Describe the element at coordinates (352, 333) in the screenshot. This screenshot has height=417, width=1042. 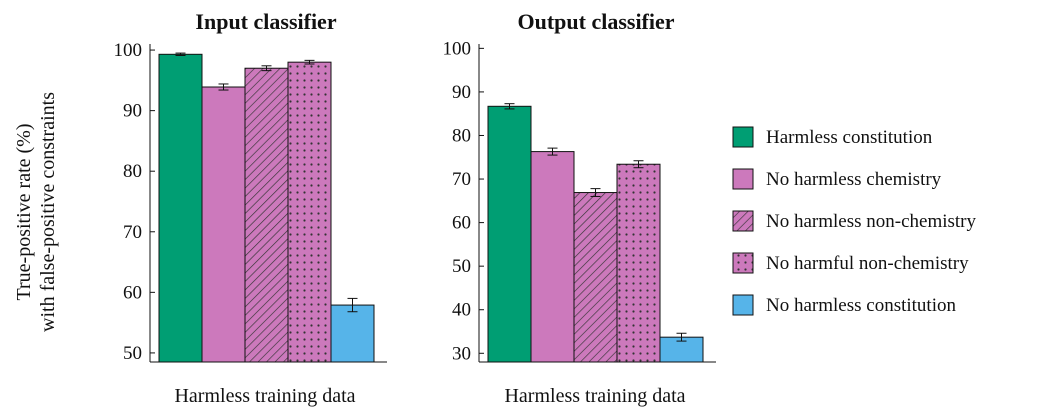
I see `input-classifierbar-no-harmless-constitution` at that location.